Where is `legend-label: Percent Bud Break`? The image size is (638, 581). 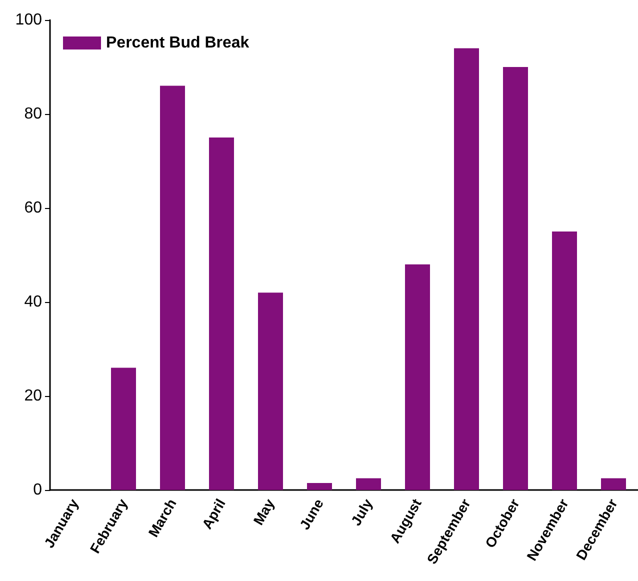 legend-label: Percent Bud Break is located at coordinates (178, 43).